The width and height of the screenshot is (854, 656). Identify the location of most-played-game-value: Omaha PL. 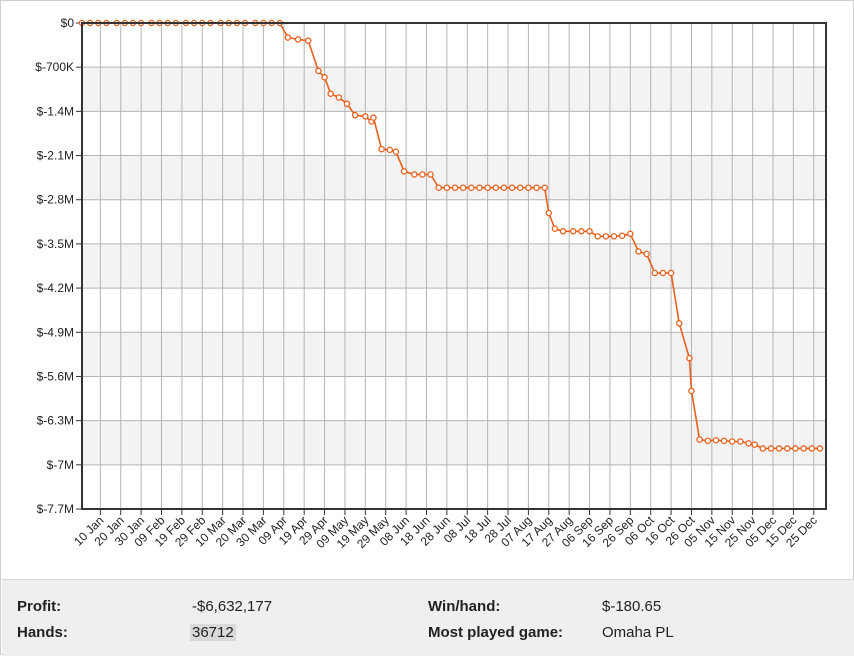
(638, 632).